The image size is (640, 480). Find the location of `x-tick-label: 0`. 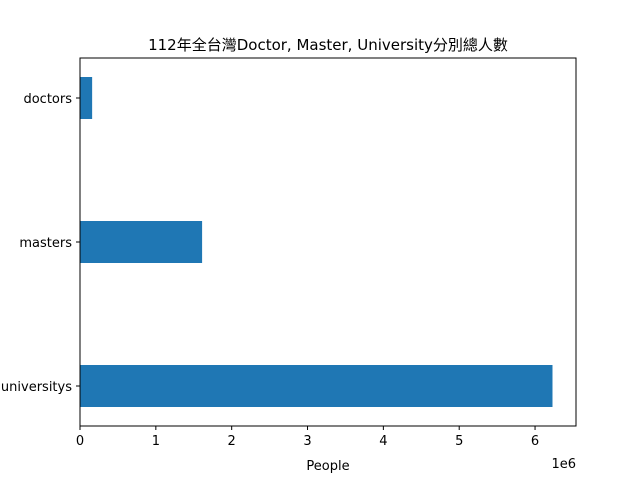

x-tick-label: 0 is located at coordinates (80, 441).